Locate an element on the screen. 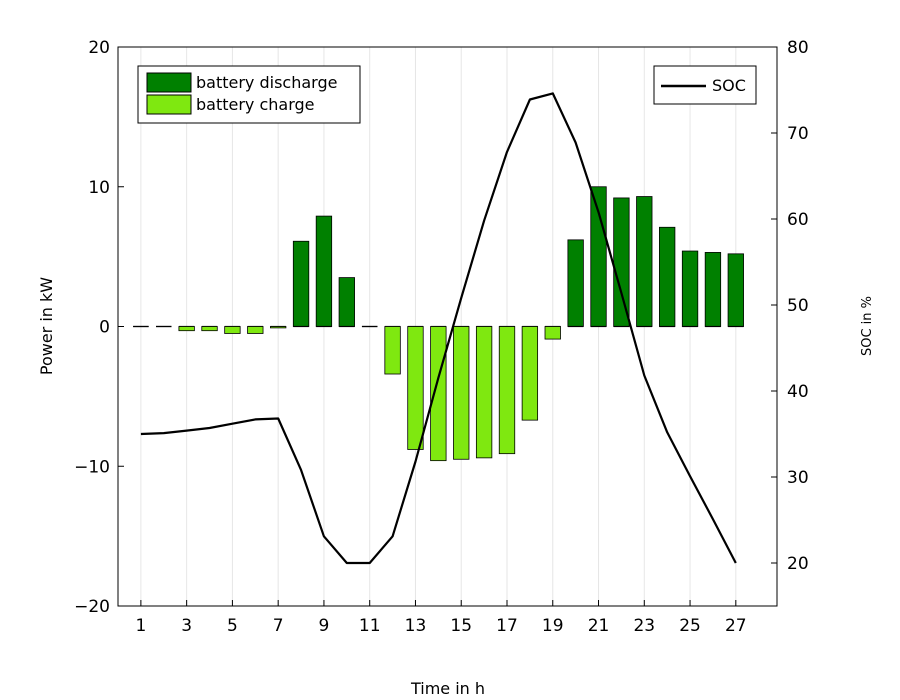 This screenshot has height=700, width=900. legend-left: battery discharge battery charge is located at coordinates (249, 94).